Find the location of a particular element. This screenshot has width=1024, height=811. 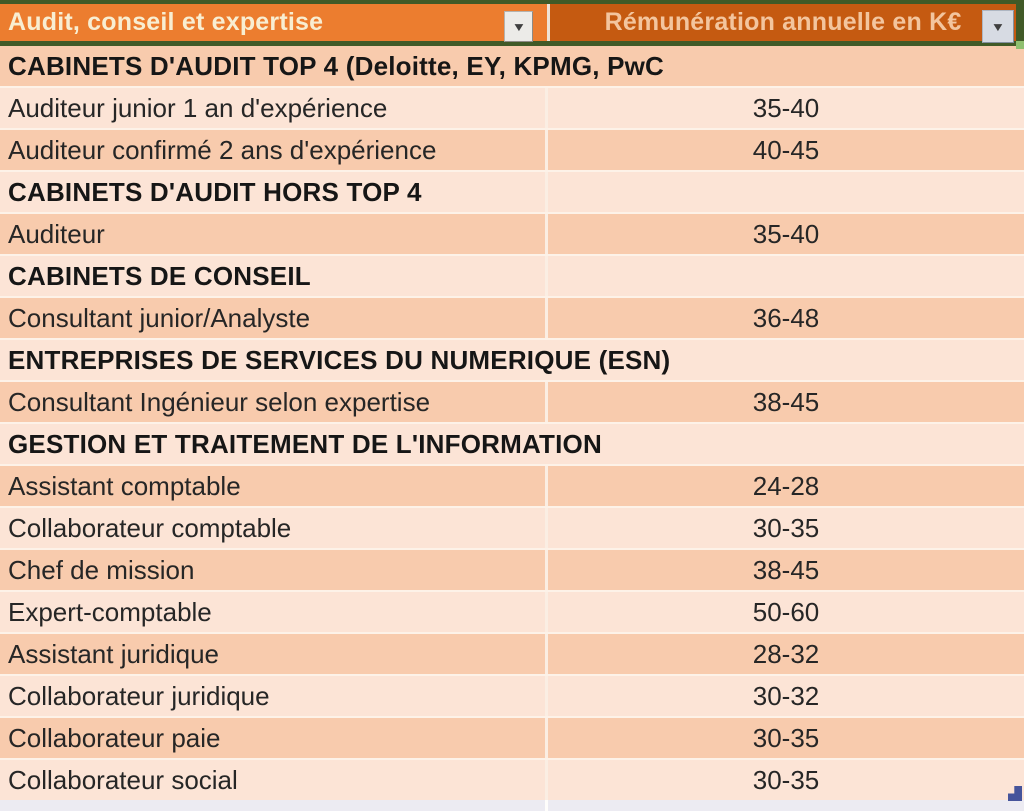

job-title-cell: Assistant juridique is located at coordinates (113, 653).